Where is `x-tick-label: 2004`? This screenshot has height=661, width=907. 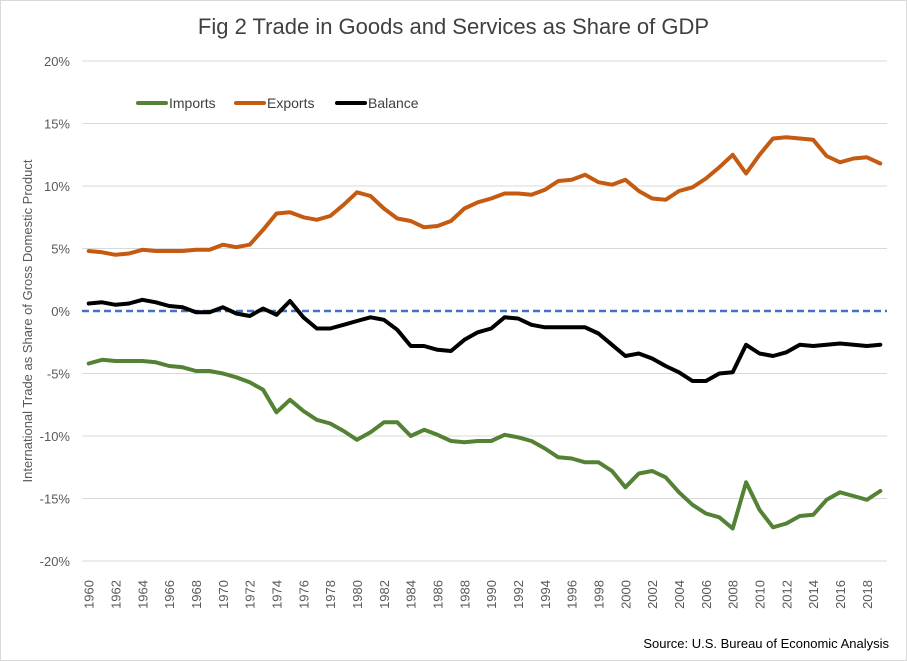
x-tick-label: 2004 is located at coordinates (679, 594).